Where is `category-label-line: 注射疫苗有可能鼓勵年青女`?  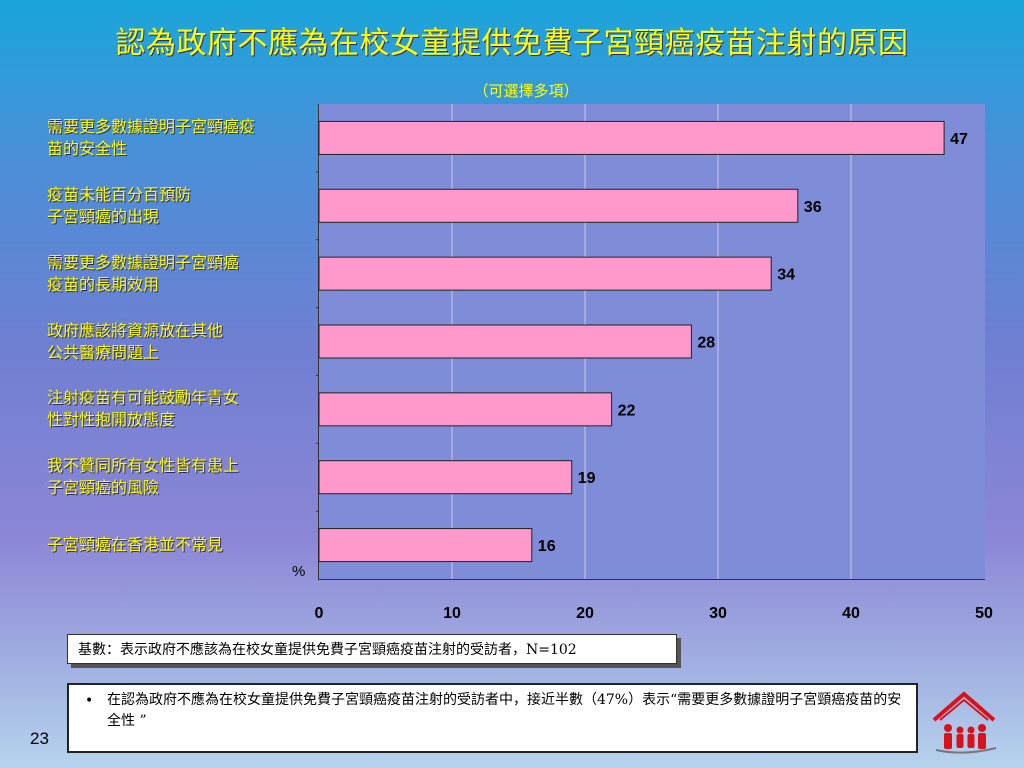 category-label-line: 注射疫苗有可能鼓勵年青女 is located at coordinates (143, 398).